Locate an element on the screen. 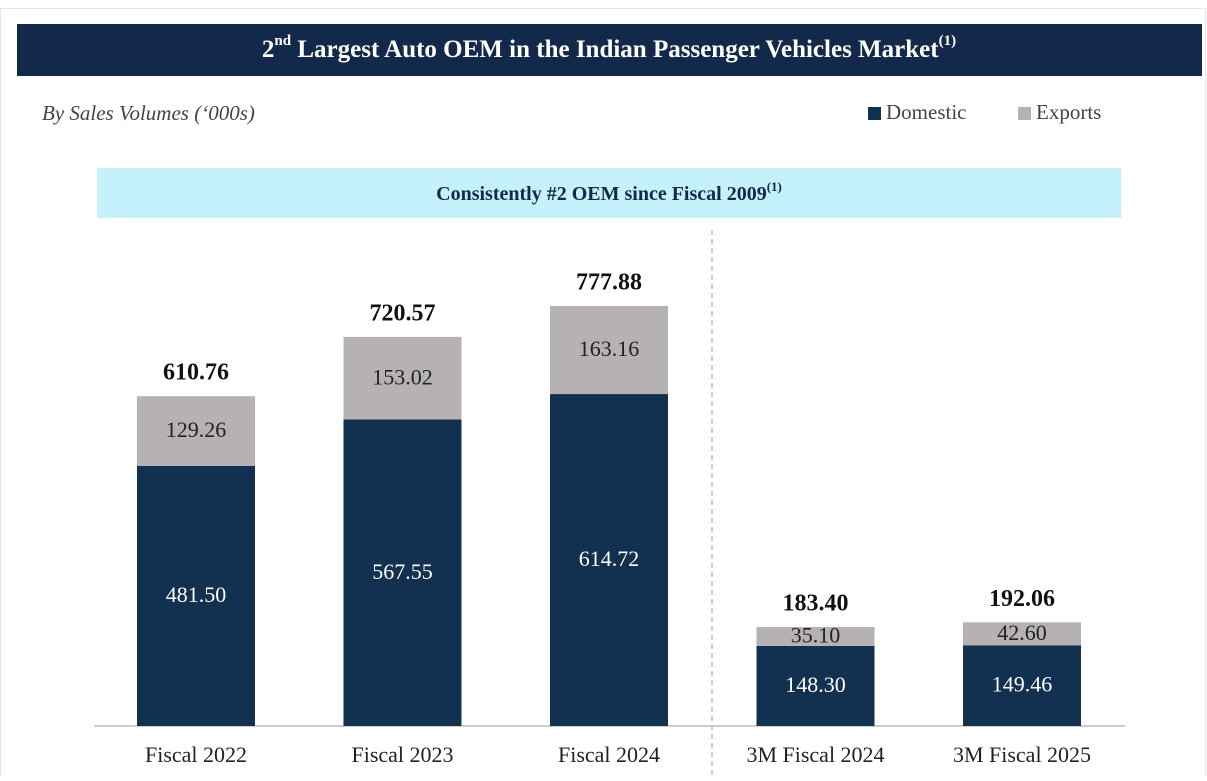 The image size is (1207, 781). data-label: 149.46 is located at coordinates (1022, 684).